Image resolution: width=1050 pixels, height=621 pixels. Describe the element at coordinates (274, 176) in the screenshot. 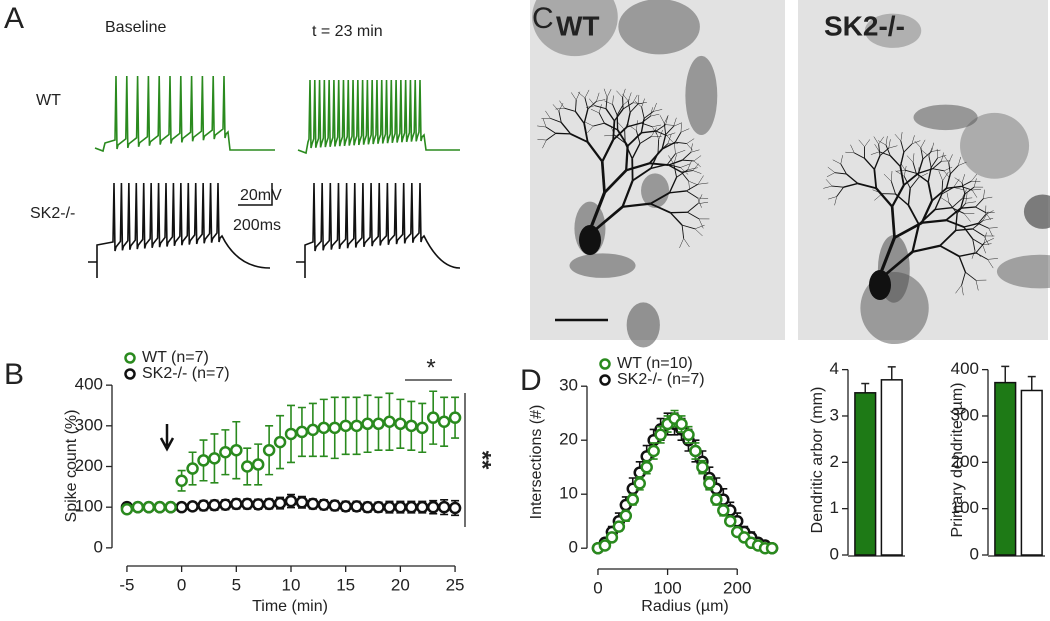

I see `traces` at that location.